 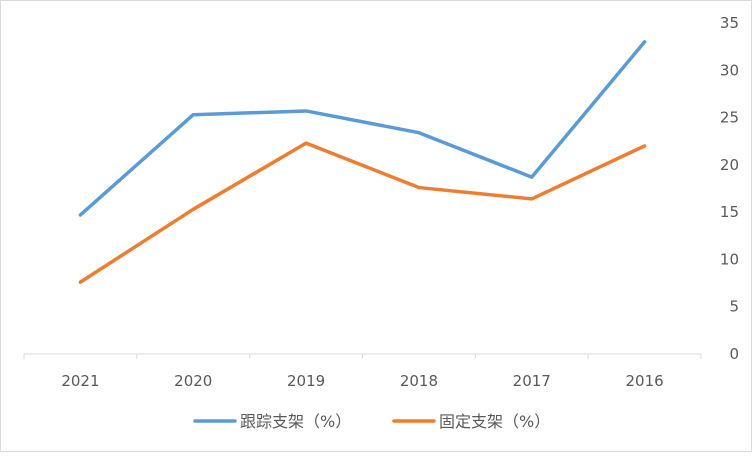 I want to click on y-tick-label: 35, so click(x=729, y=23).